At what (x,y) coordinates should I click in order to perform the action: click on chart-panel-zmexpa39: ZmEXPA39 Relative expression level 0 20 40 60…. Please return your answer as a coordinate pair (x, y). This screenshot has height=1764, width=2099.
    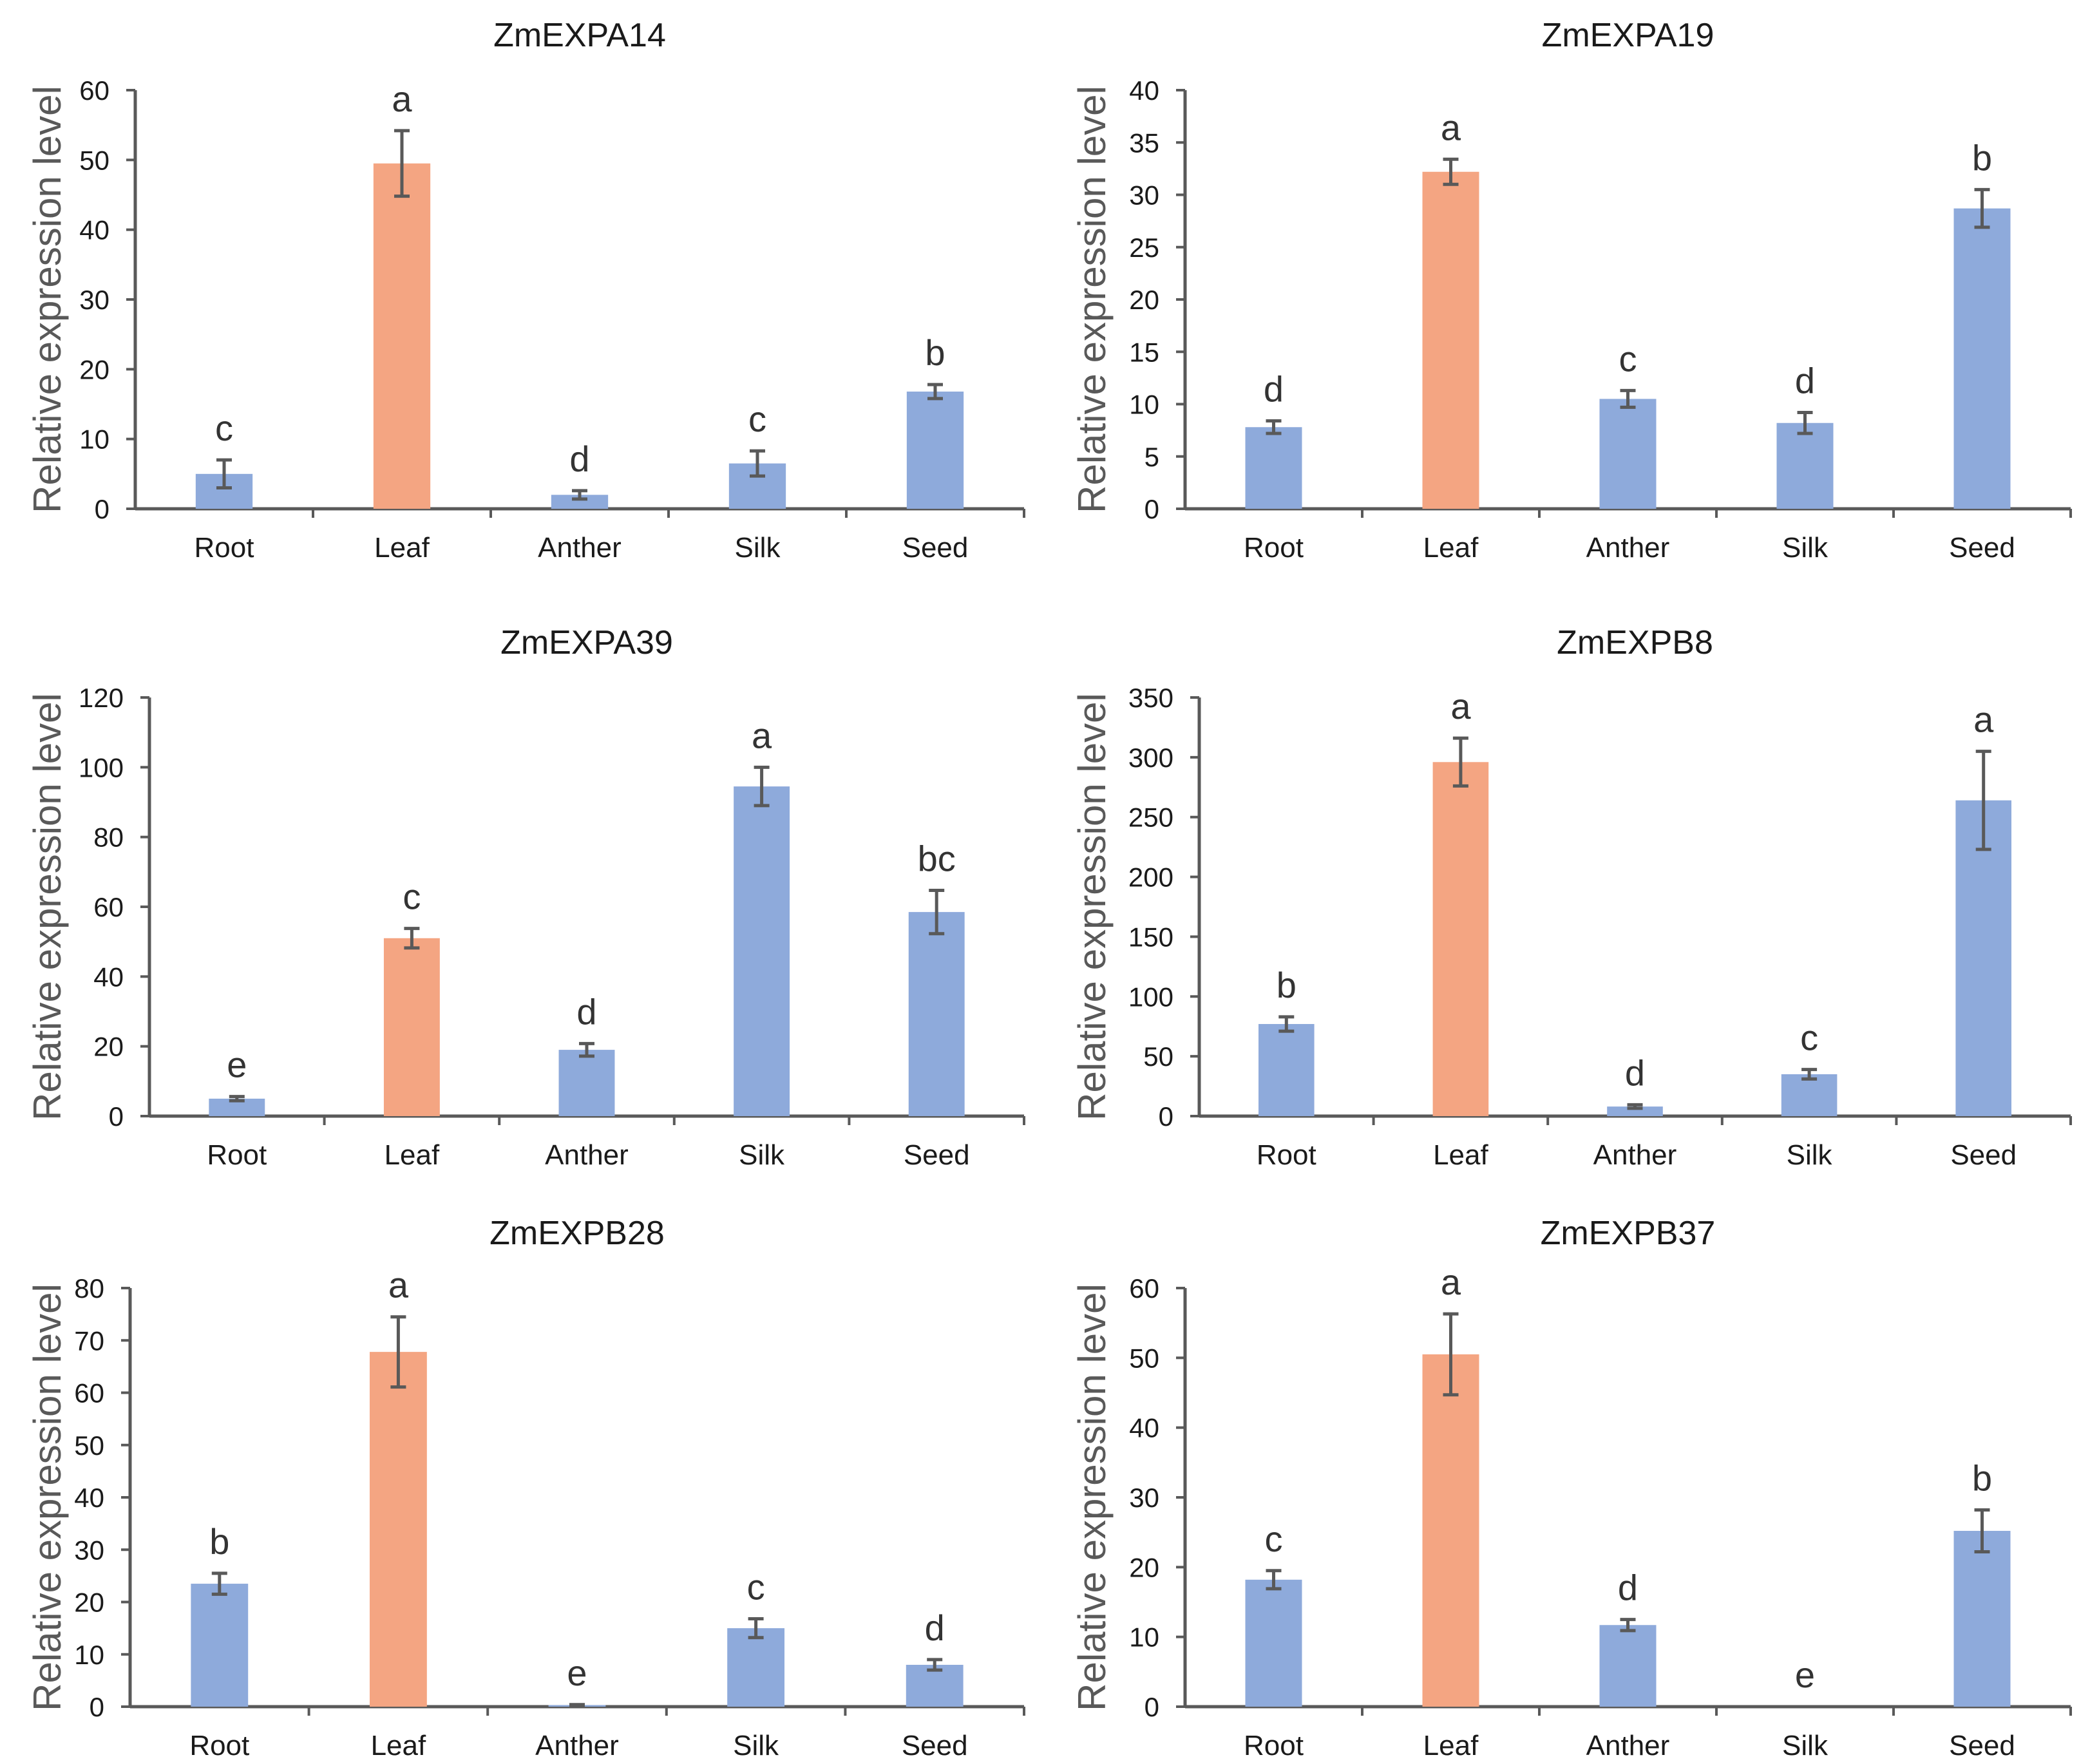
    Looking at the image, I should click on (525, 897).